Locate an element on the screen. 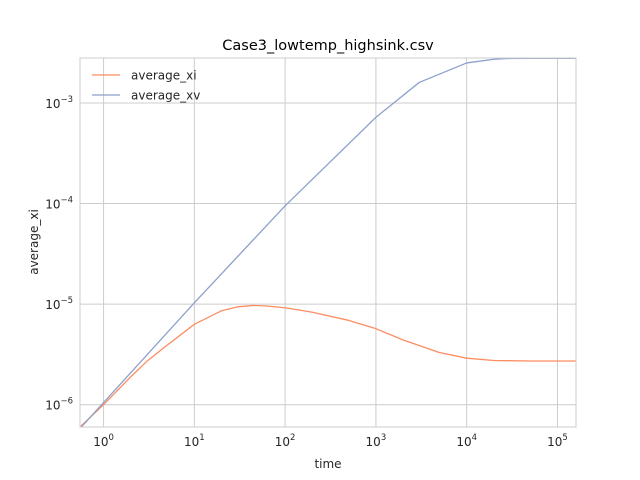 This screenshot has width=640, height=480. legend-label: average_xv is located at coordinates (165, 96).